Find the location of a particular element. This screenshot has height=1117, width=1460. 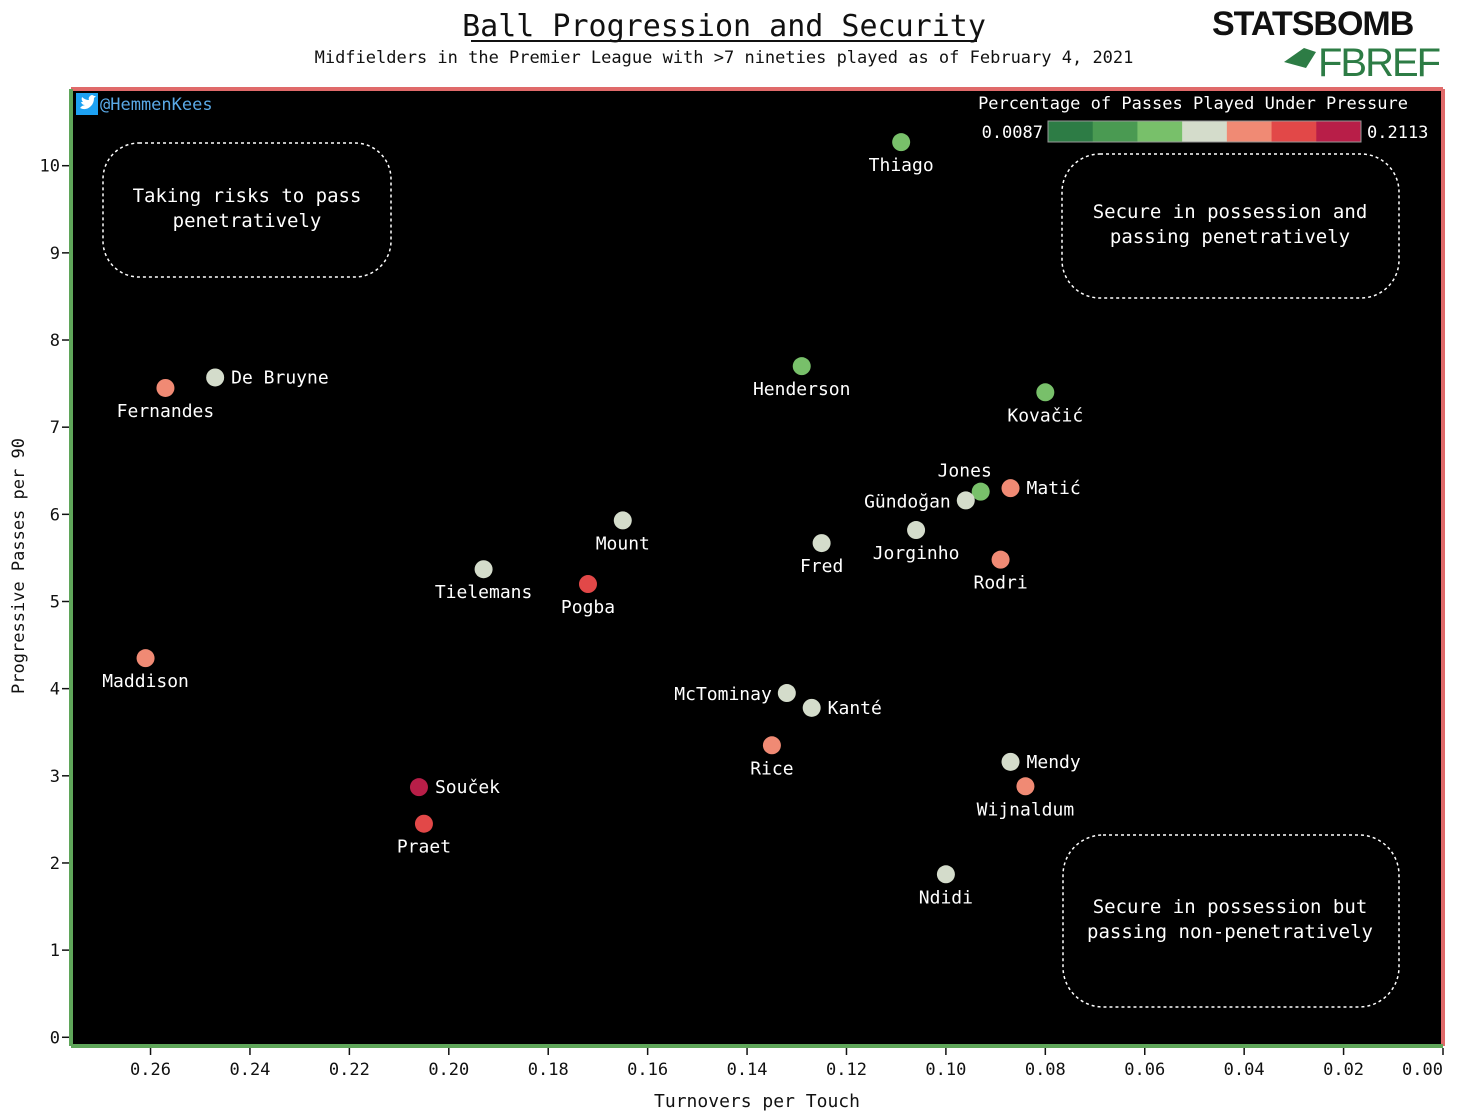

fbref-logo-text: FBREF is located at coordinates (1379, 63).